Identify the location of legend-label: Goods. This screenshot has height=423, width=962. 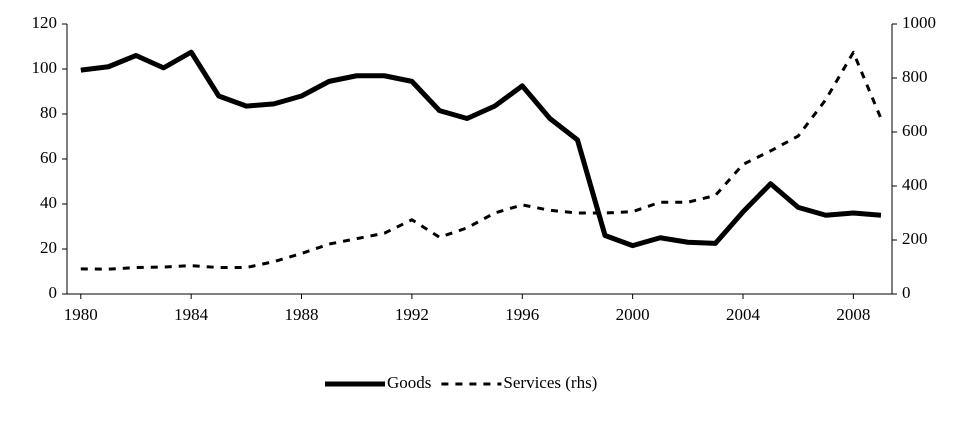
(409, 382).